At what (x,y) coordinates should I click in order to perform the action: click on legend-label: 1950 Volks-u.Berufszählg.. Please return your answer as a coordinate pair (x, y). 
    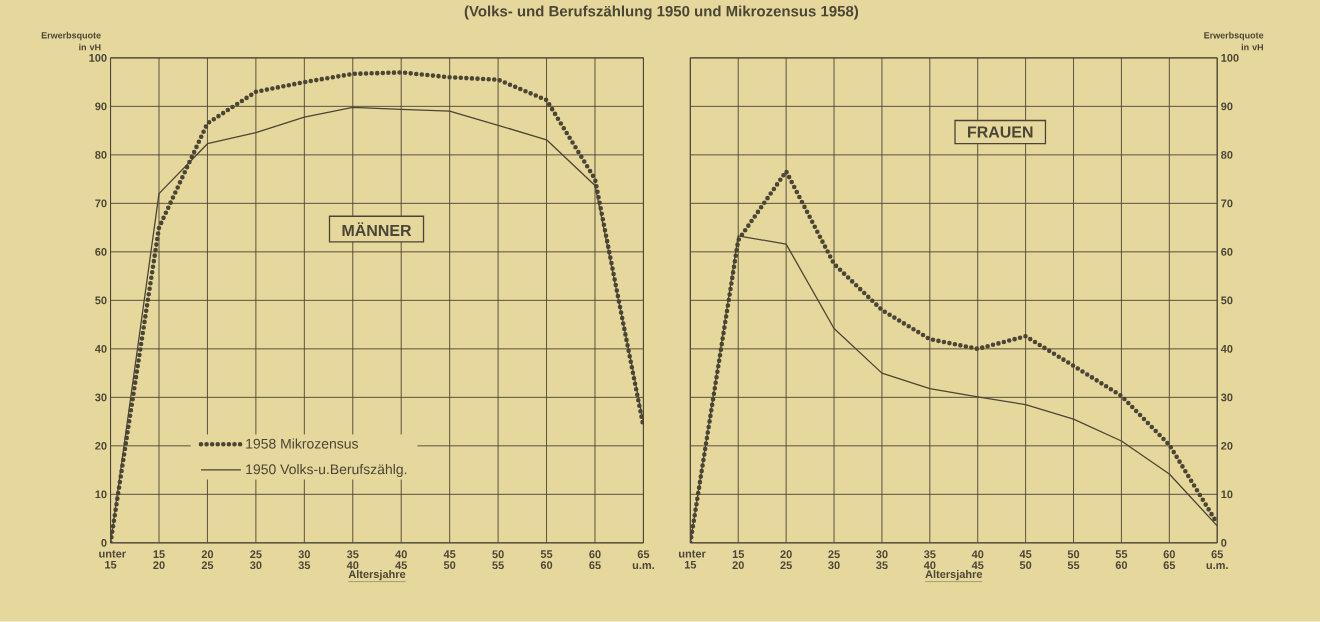
    Looking at the image, I should click on (326, 471).